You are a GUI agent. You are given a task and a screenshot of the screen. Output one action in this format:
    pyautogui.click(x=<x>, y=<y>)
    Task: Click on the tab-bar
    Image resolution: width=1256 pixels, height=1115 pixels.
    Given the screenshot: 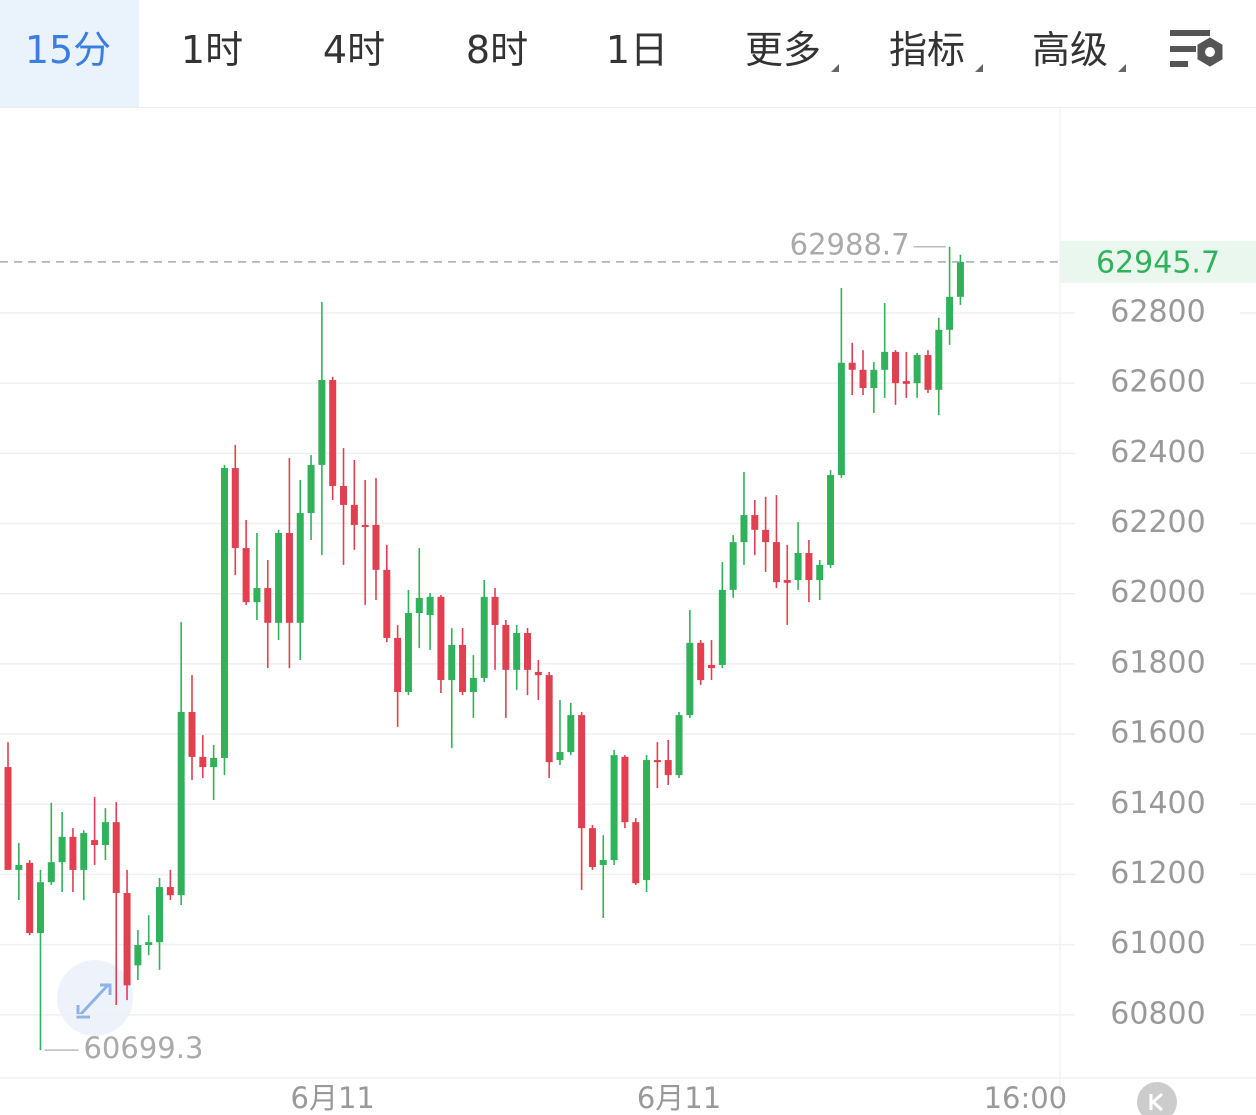 What is the action you would take?
    pyautogui.click(x=628, y=54)
    